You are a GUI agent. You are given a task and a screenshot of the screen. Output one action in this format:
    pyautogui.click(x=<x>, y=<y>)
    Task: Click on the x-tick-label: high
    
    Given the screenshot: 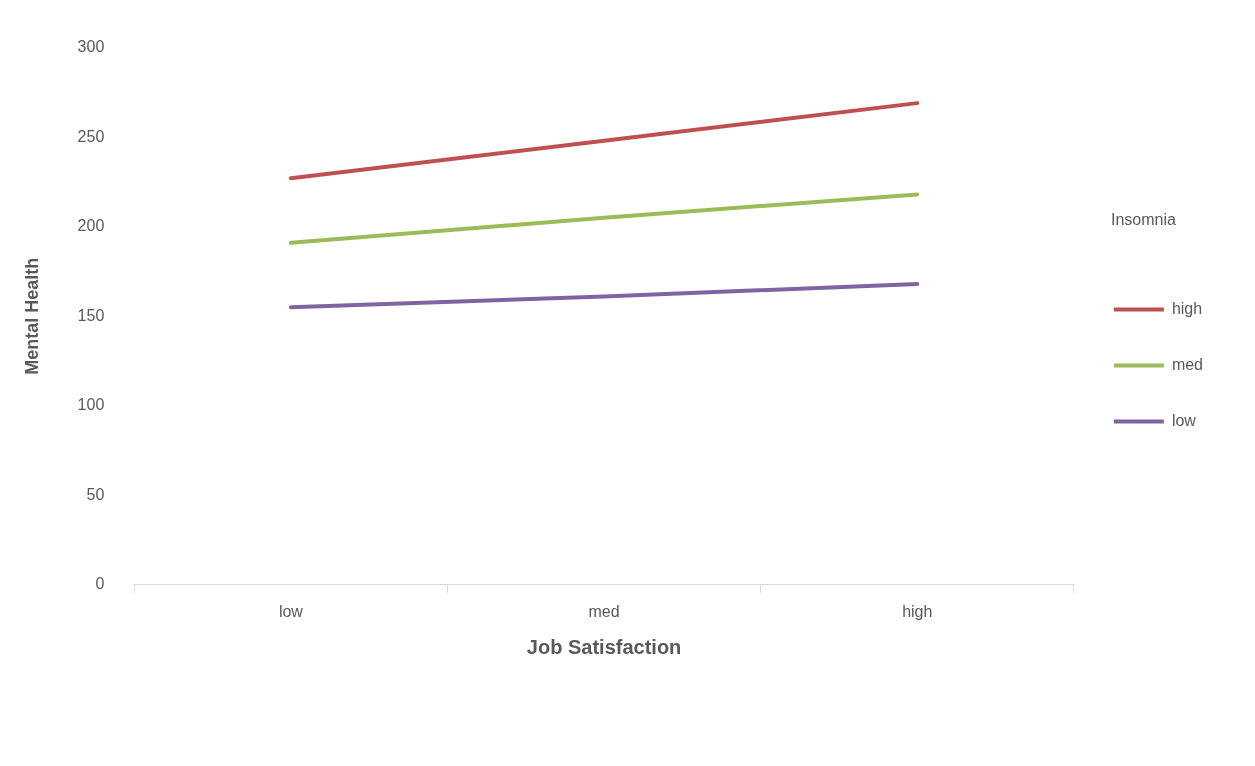 What is the action you would take?
    pyautogui.click(x=917, y=611)
    